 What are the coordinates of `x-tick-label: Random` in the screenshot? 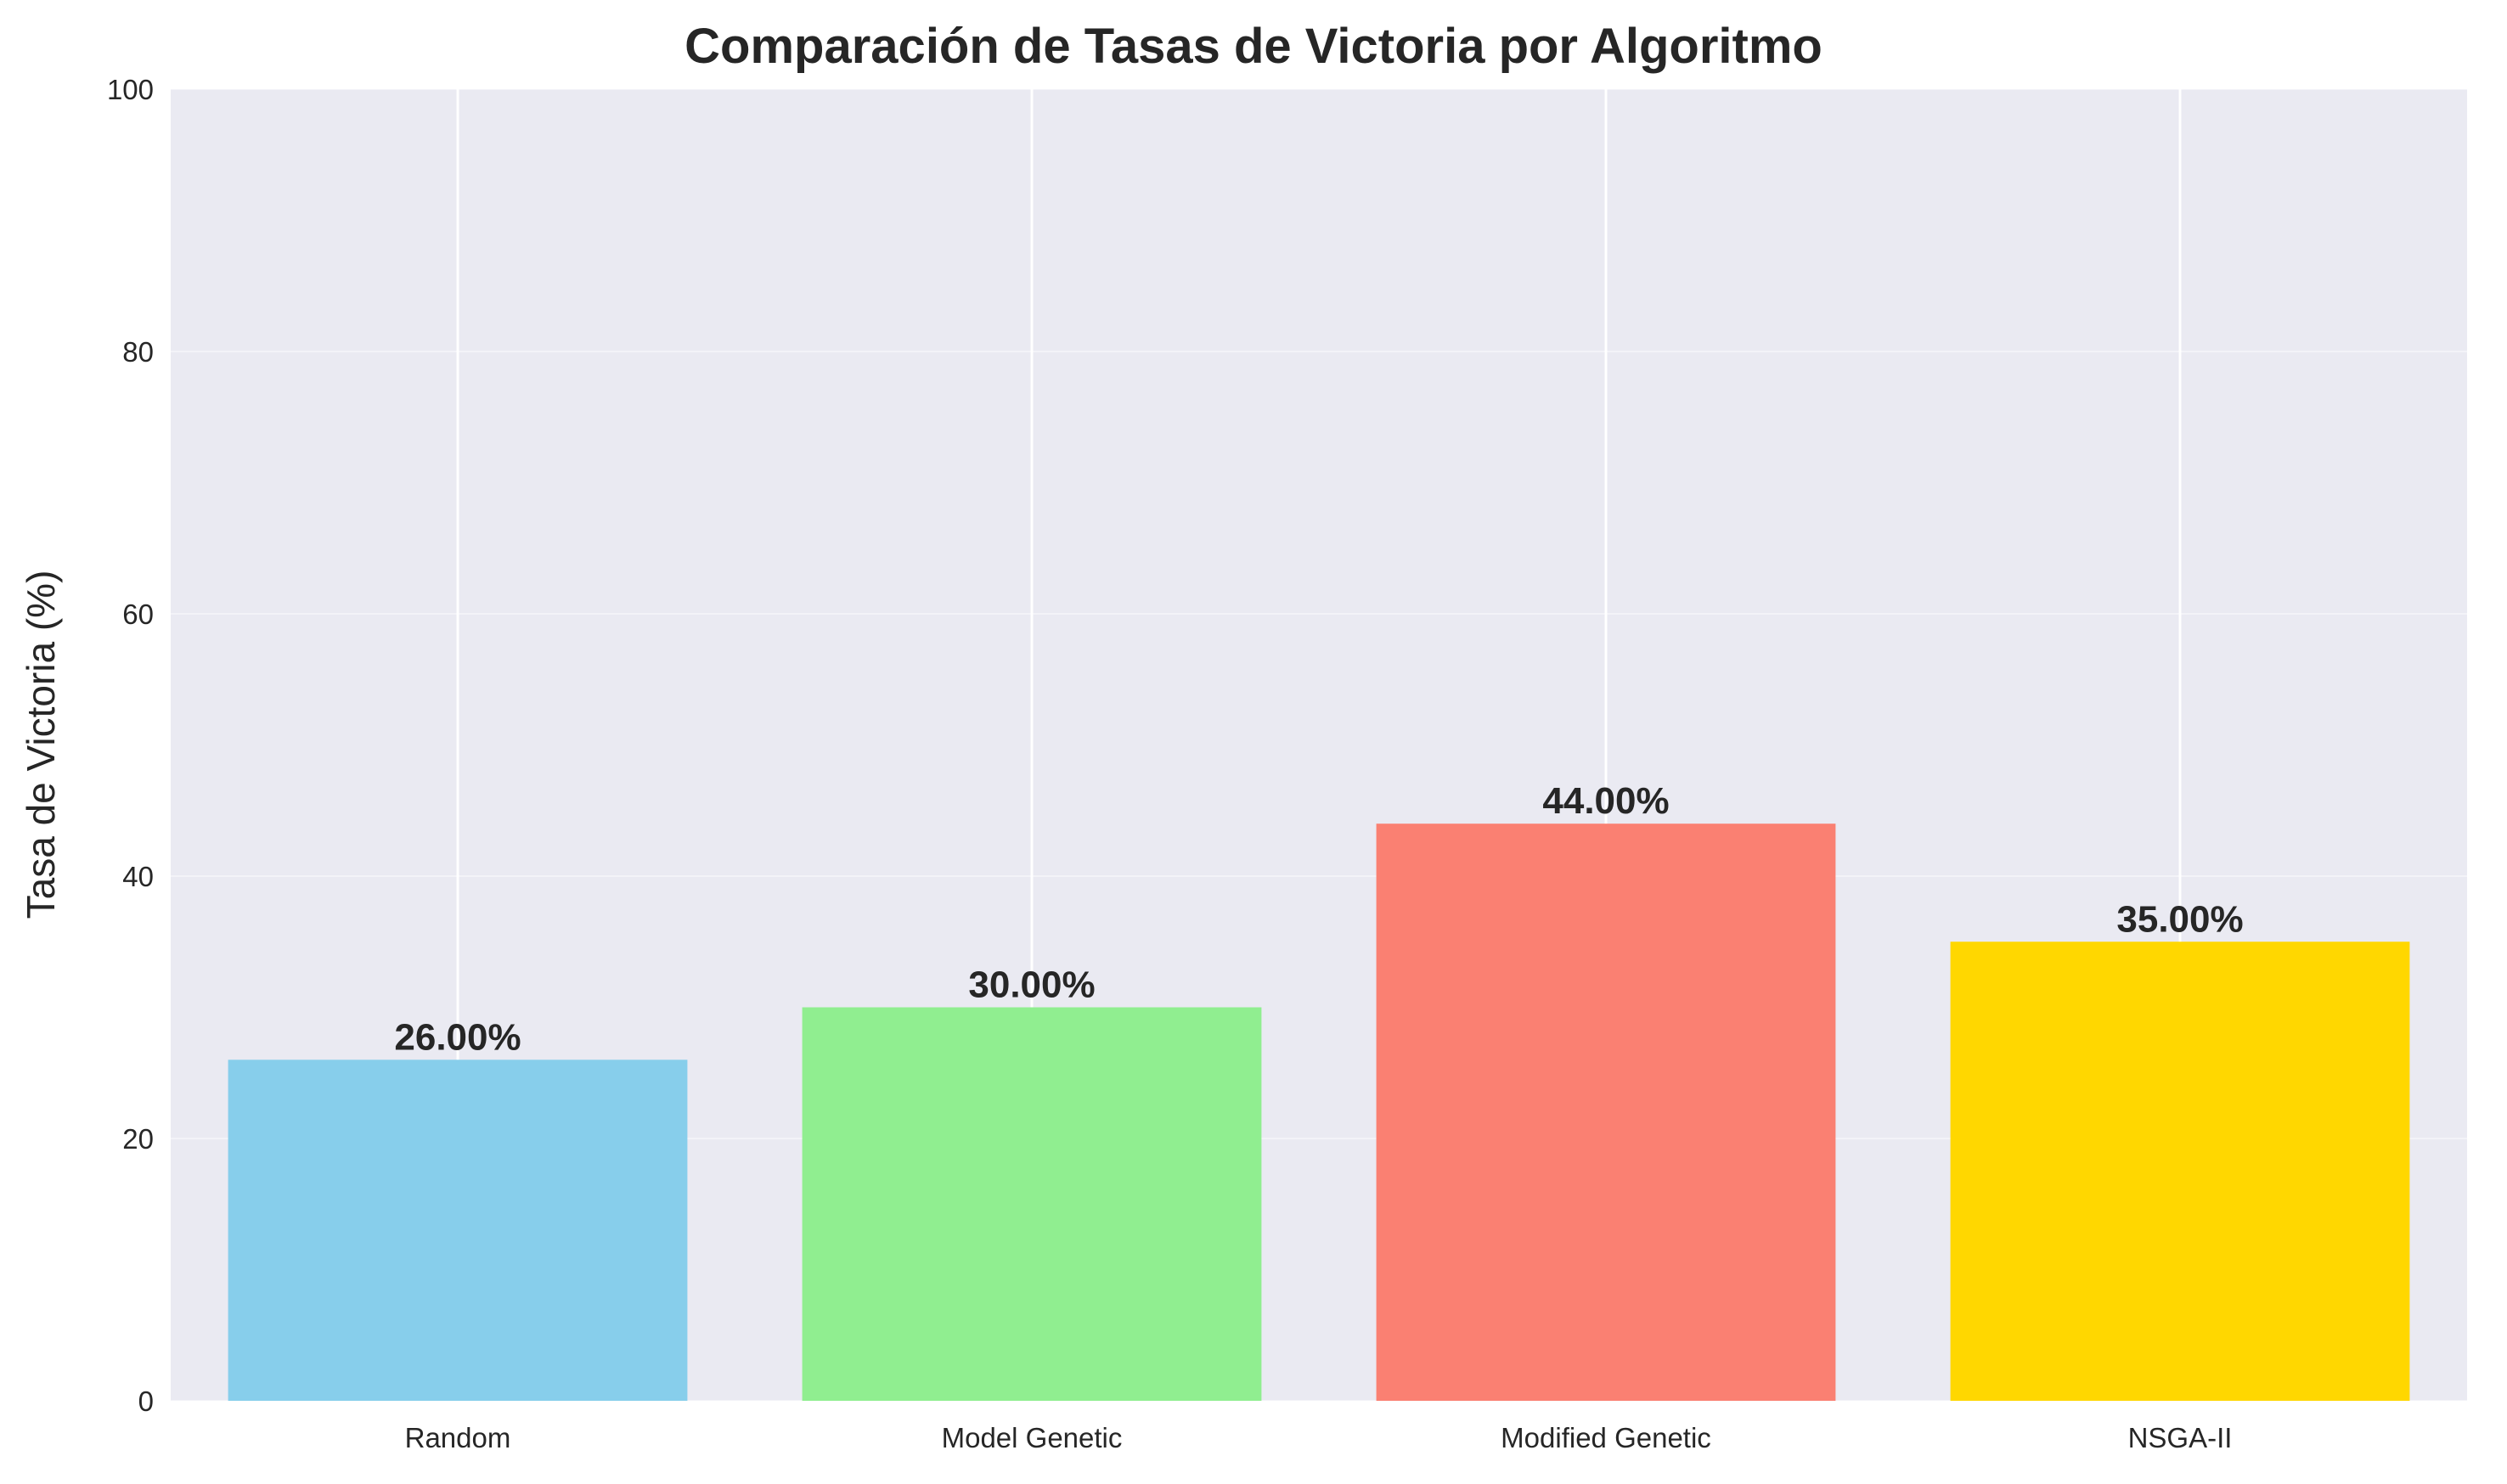 It's located at (458, 1438).